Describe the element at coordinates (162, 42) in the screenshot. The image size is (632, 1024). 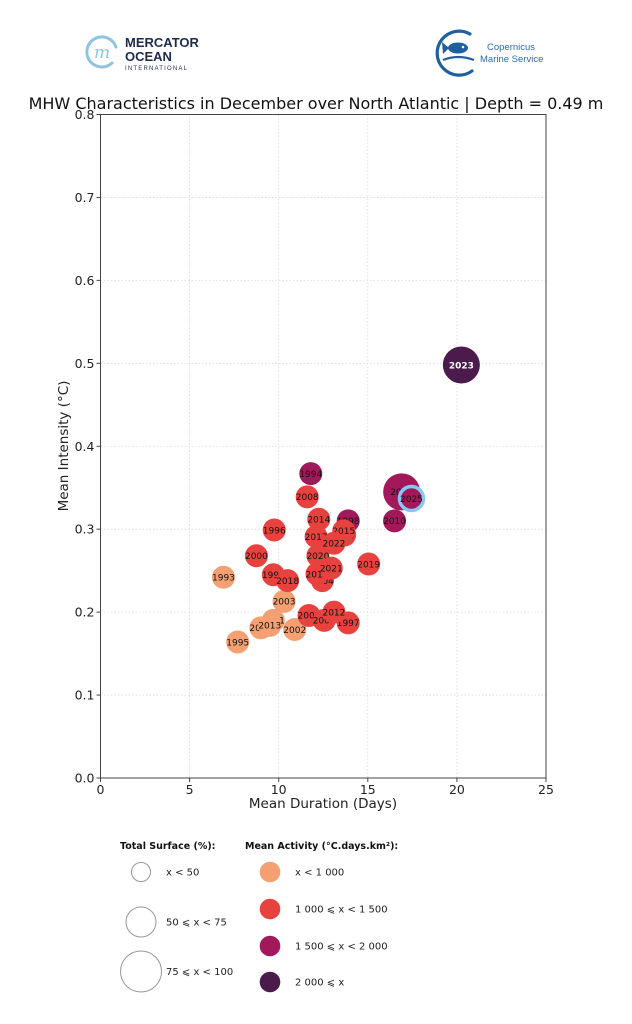
I see `mercator-line1: MERCATOR` at that location.